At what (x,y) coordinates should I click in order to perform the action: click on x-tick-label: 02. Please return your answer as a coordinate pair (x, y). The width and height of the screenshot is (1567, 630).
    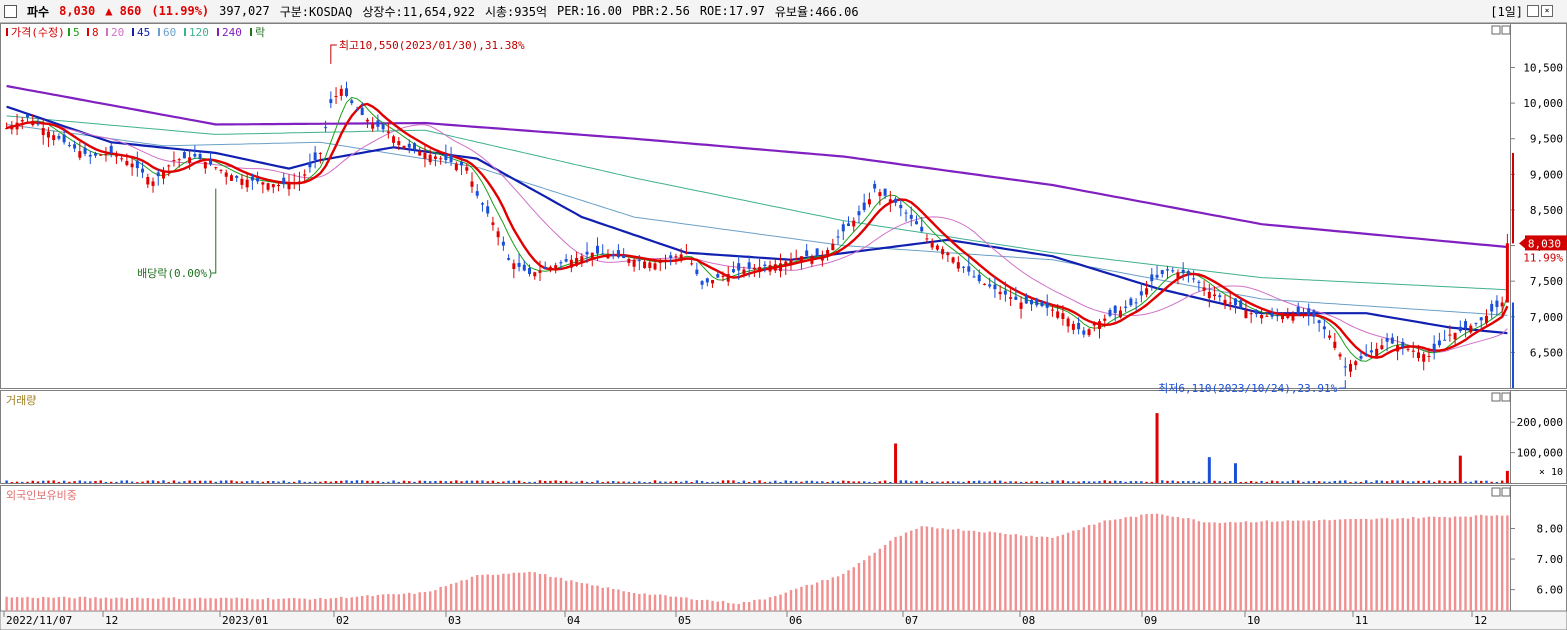
    Looking at the image, I should click on (342, 620).